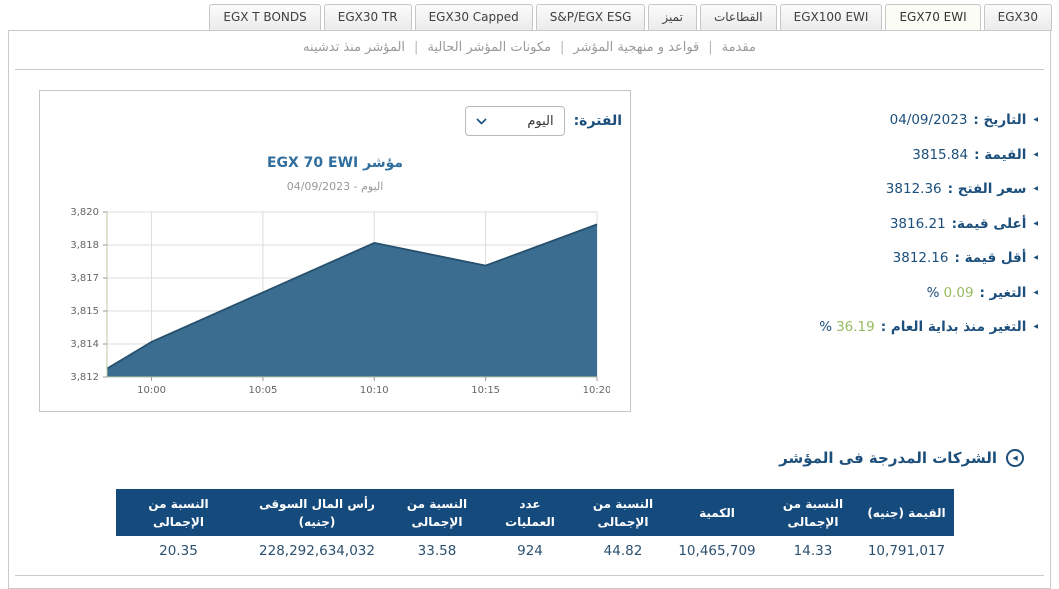  I want to click on arrow-left-circle-icon: ◀, so click(1015, 458).